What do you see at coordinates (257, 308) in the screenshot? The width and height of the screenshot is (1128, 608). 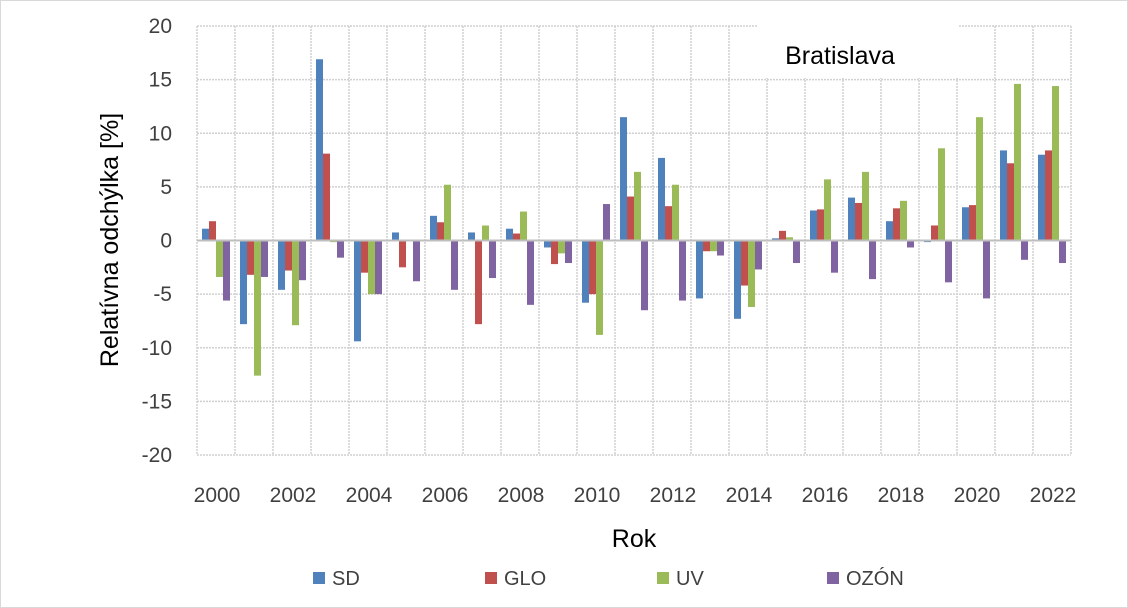 I see `bar-uv-2001` at bounding box center [257, 308].